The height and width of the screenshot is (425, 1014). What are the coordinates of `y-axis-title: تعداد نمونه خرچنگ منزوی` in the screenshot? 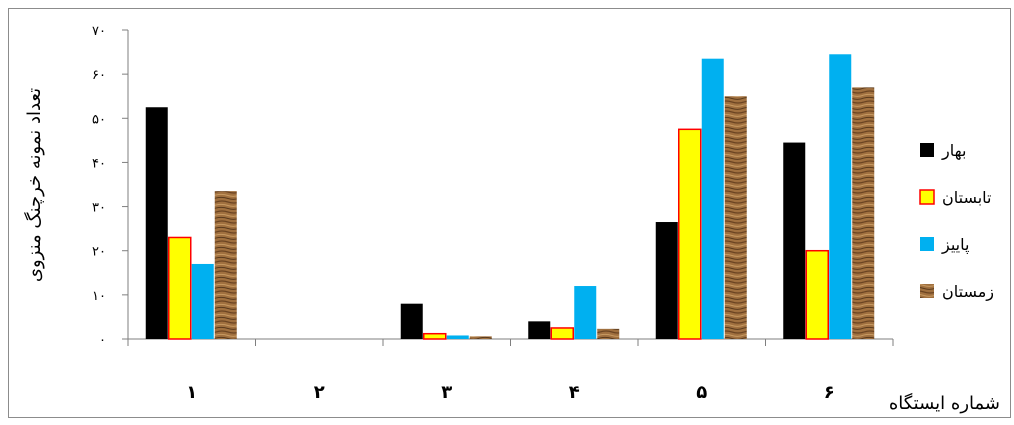 It's located at (34, 185).